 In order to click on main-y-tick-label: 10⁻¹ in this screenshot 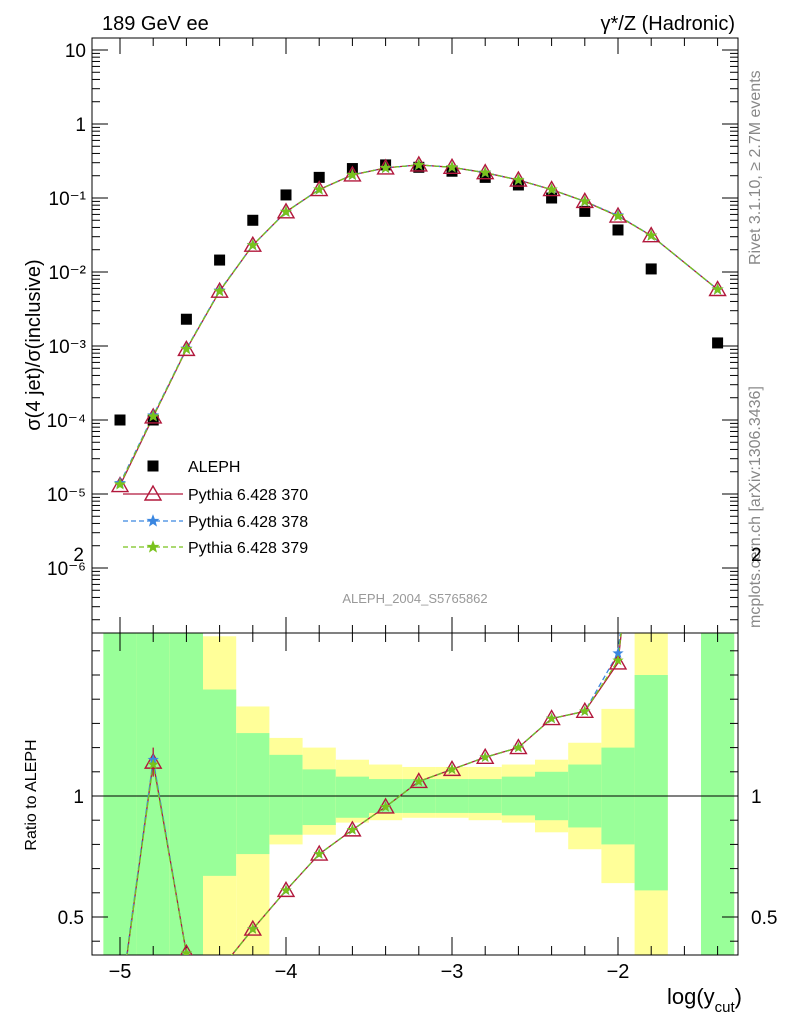, I will do `click(68, 199)`.